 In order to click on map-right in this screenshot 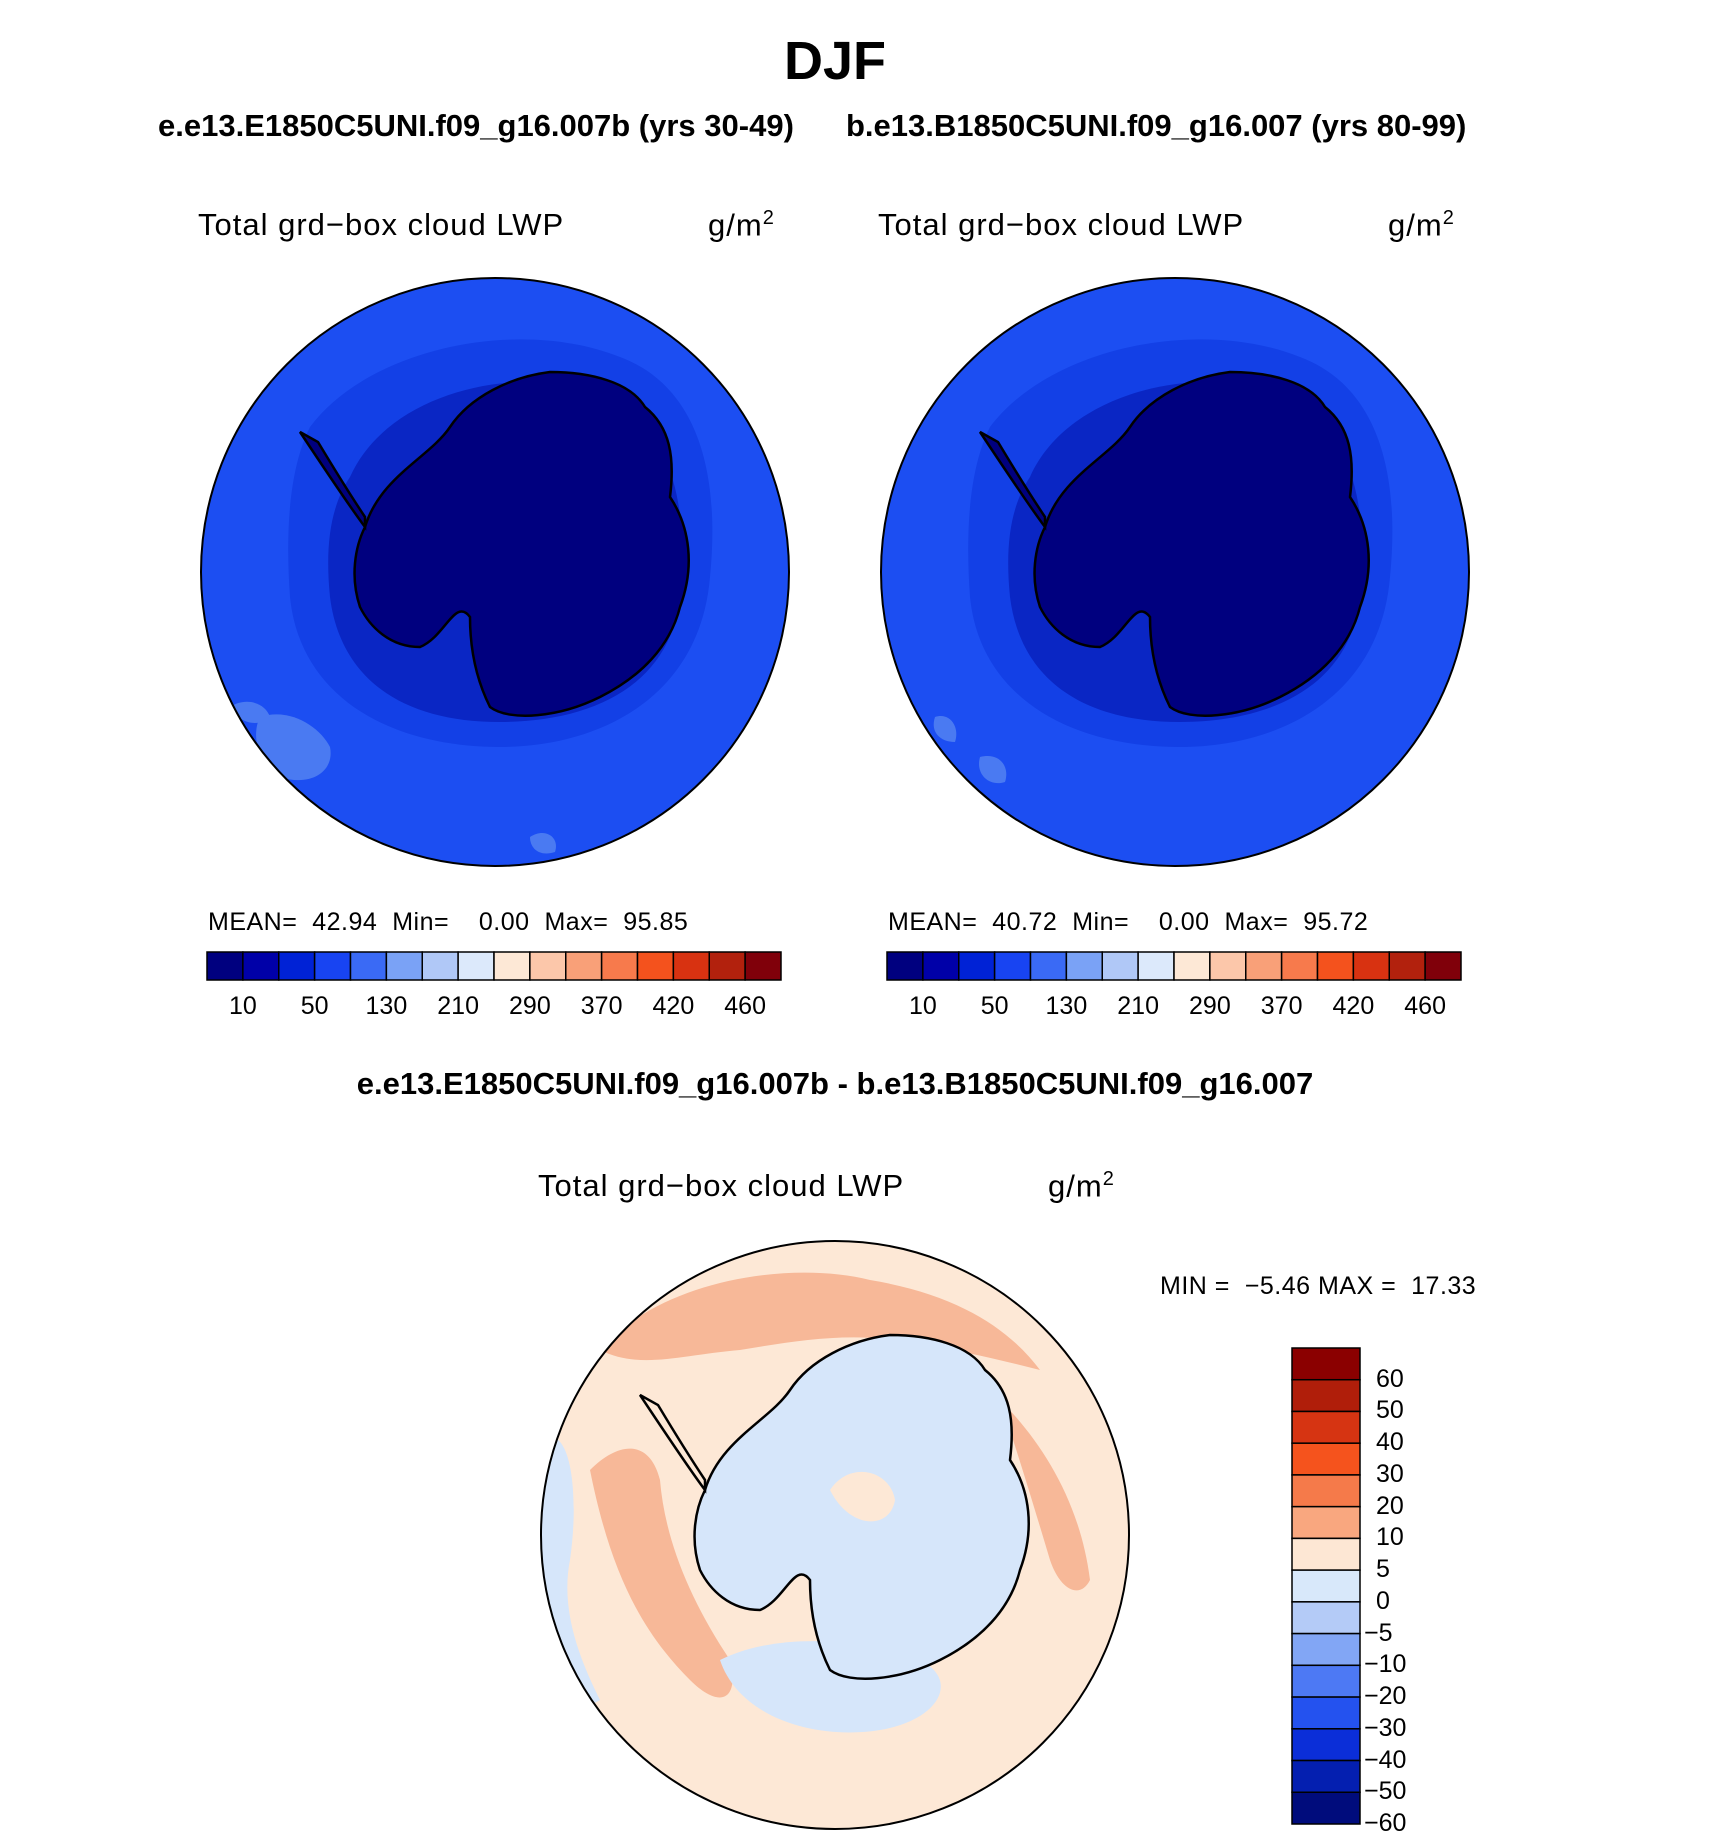, I will do `click(1175, 572)`.